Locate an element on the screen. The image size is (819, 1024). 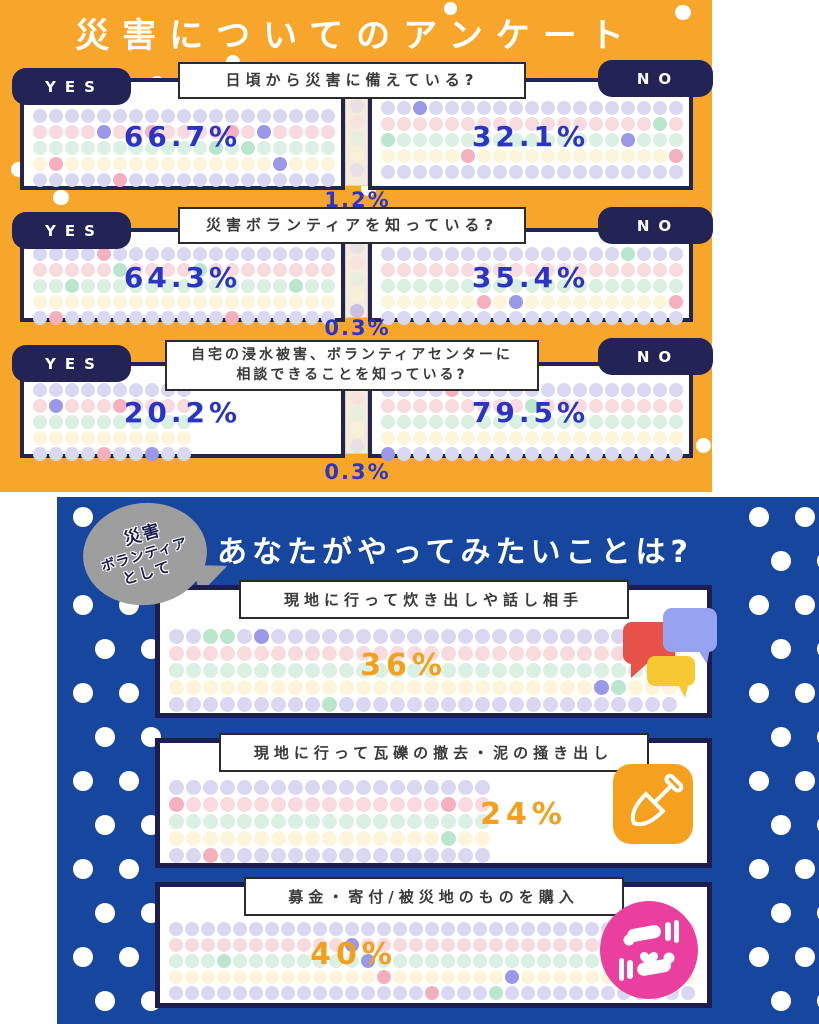
question-line-2: 相談できることを知っている? is located at coordinates (352, 374).